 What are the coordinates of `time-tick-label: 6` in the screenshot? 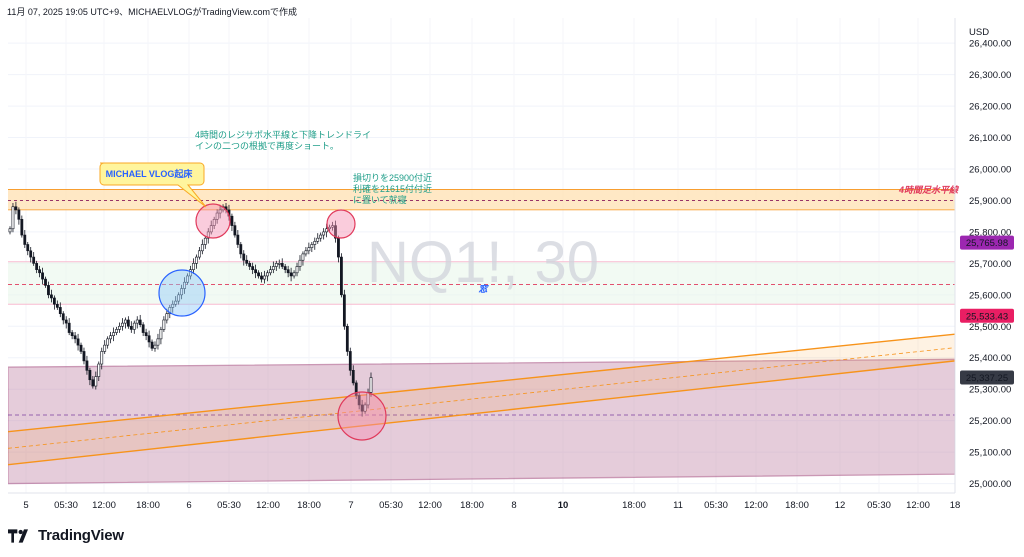 It's located at (188, 505).